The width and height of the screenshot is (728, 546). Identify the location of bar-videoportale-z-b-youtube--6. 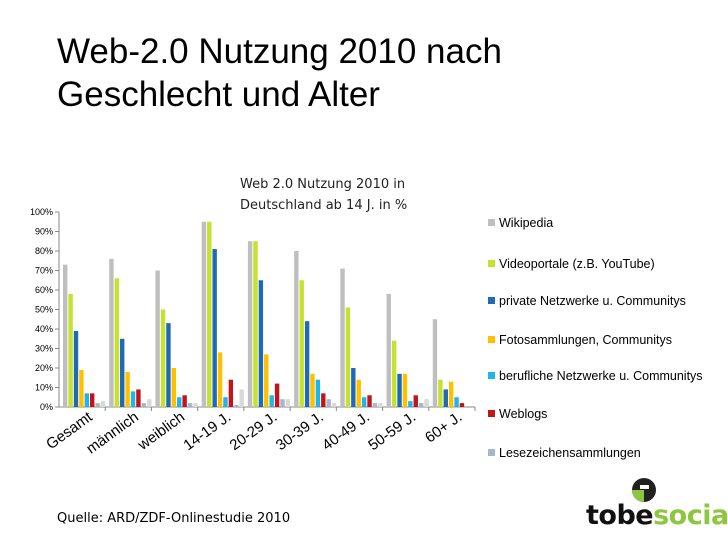
(348, 357).